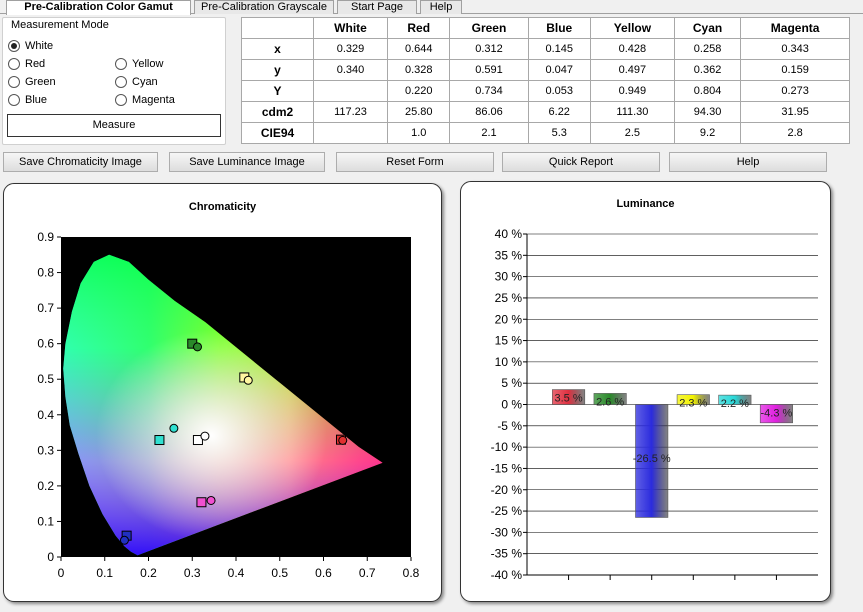 The width and height of the screenshot is (863, 612). I want to click on table-cell: 2.5, so click(632, 133).